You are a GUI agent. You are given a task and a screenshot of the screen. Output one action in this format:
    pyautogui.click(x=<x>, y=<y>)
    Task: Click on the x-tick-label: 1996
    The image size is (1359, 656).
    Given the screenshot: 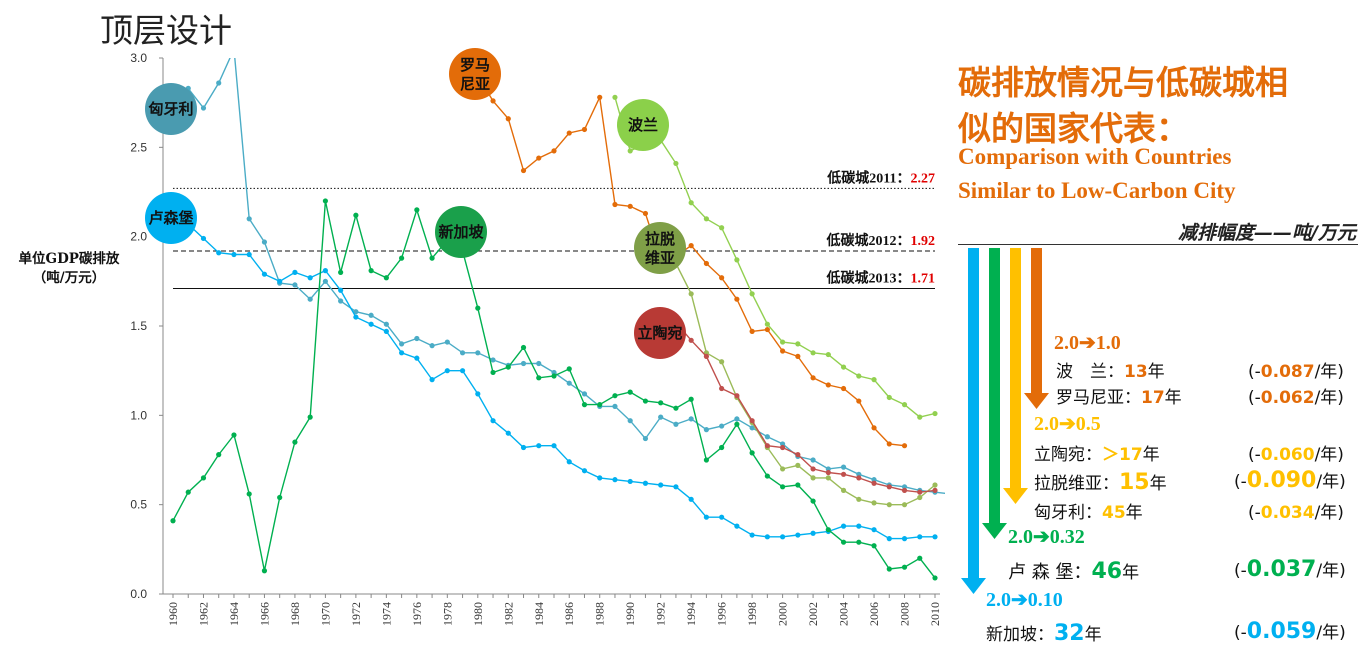 What is the action you would take?
    pyautogui.click(x=722, y=614)
    